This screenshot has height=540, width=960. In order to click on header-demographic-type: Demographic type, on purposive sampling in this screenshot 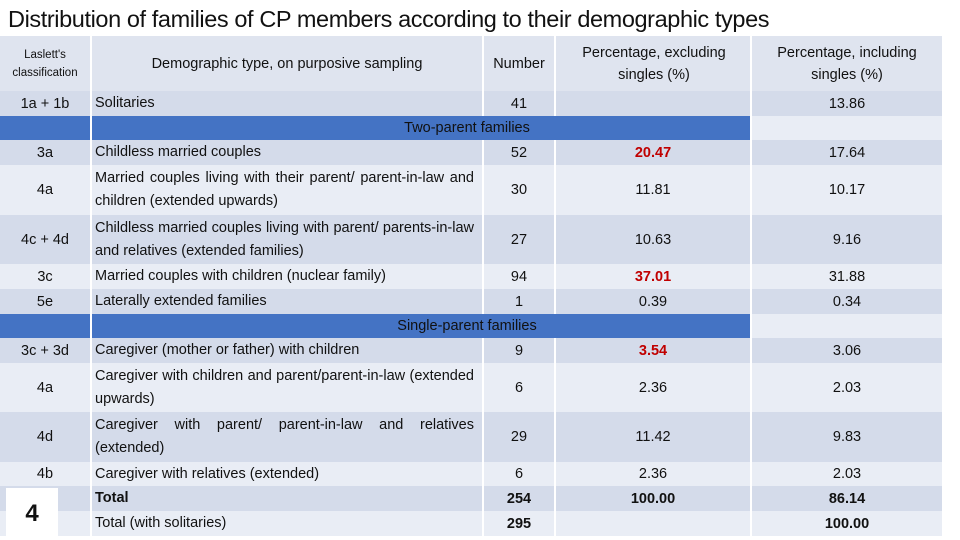, I will do `click(287, 63)`.